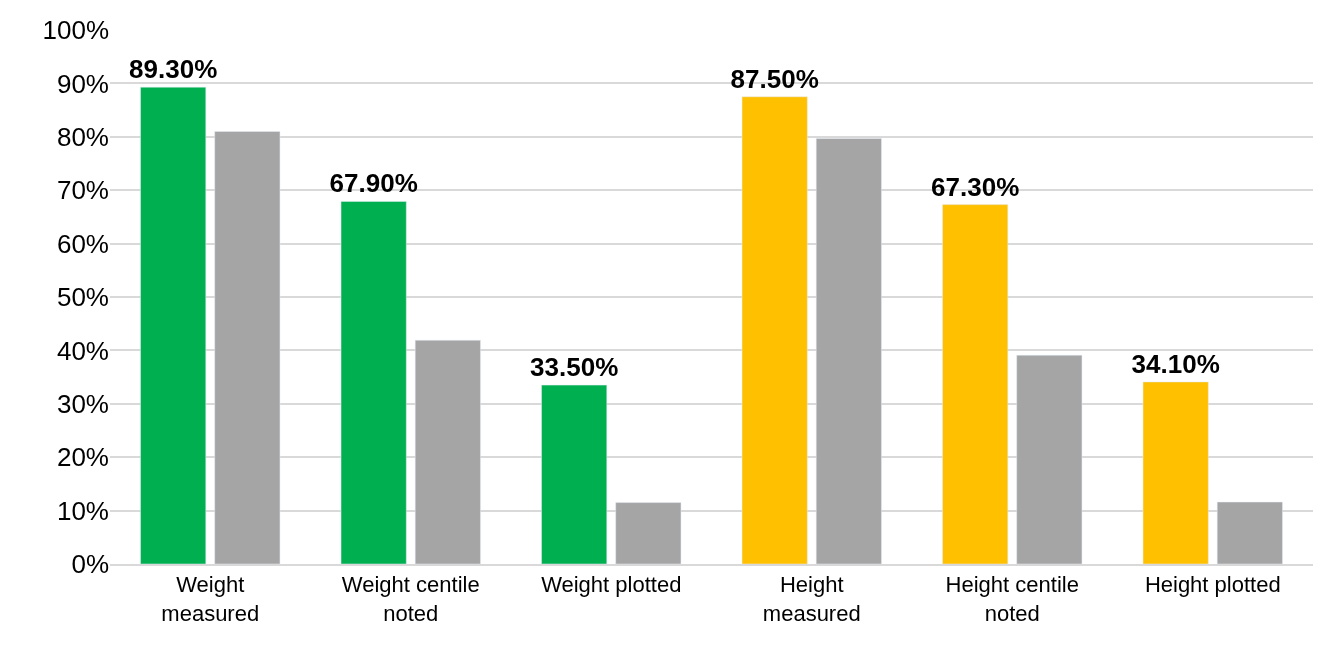 This screenshot has height=646, width=1323. I want to click on x-tick-label: Height measured, so click(811, 599).